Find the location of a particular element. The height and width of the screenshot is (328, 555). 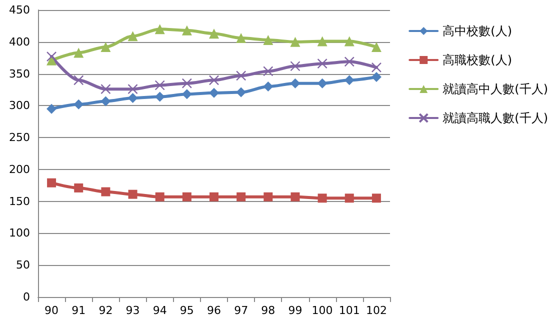

y-tick-label: 300 is located at coordinates (19, 105).